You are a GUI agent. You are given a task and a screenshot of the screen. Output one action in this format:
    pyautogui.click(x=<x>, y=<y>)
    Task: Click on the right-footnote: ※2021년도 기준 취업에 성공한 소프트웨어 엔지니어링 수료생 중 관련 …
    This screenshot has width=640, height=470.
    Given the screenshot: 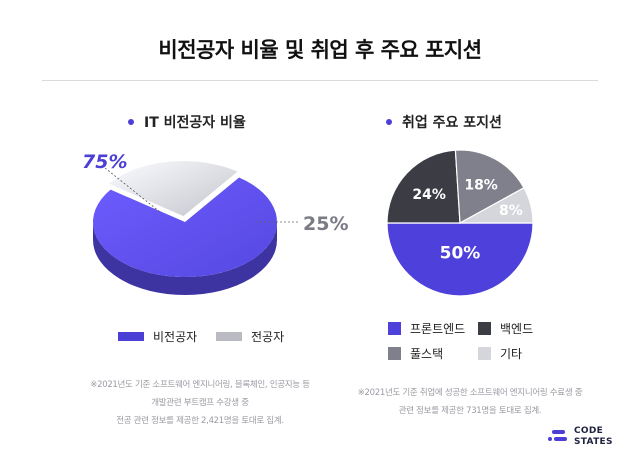 What is the action you would take?
    pyautogui.click(x=470, y=402)
    